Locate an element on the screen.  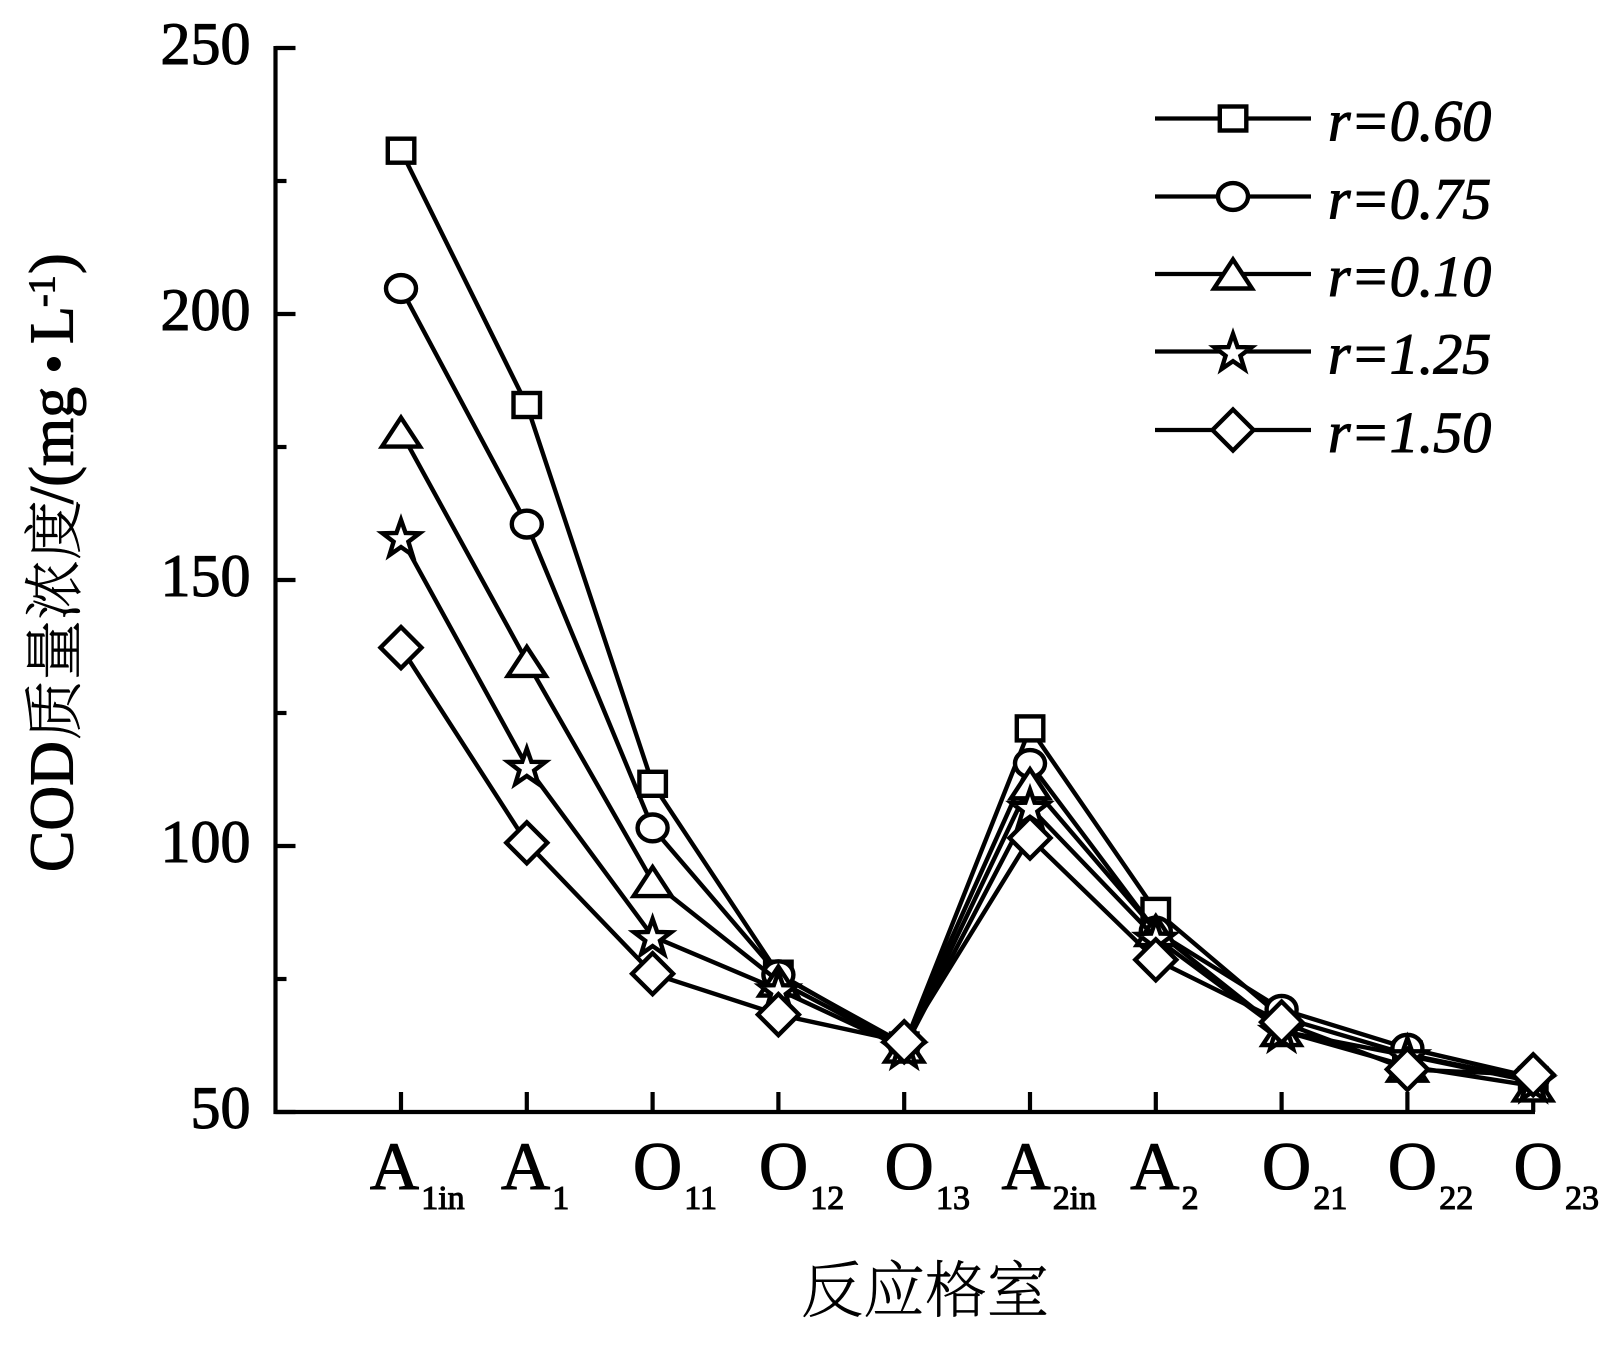
svg-text: 100 is located at coordinates (206, 842).